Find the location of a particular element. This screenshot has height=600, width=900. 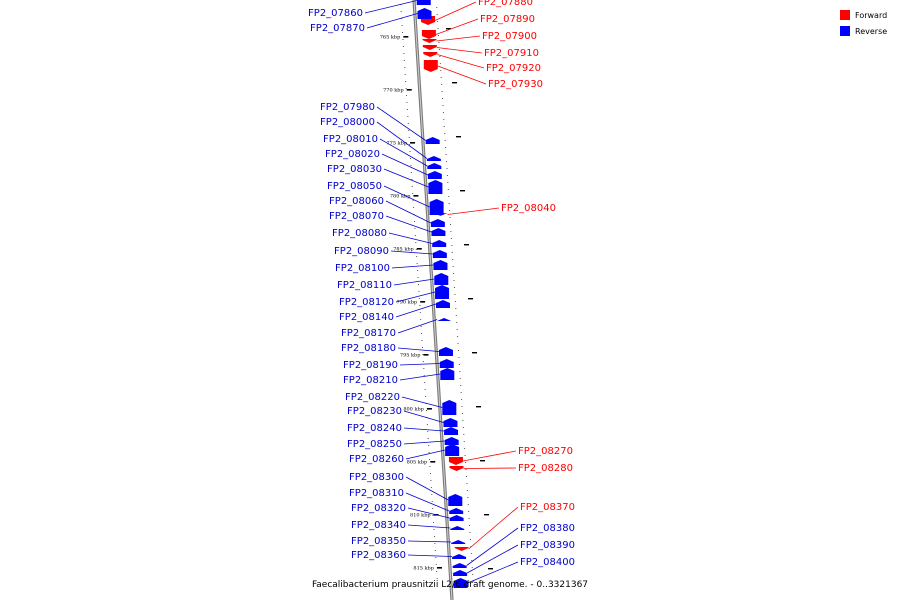

gene-label-reverse: FP2_08060 is located at coordinates (356, 201).